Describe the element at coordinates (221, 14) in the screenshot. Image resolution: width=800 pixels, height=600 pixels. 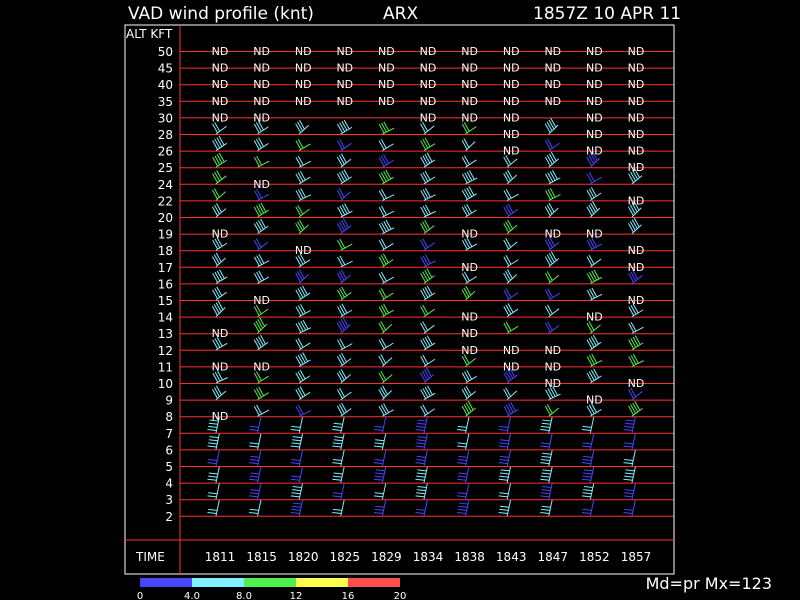
I see `chart-title: VAD wind profile (knt)` at that location.